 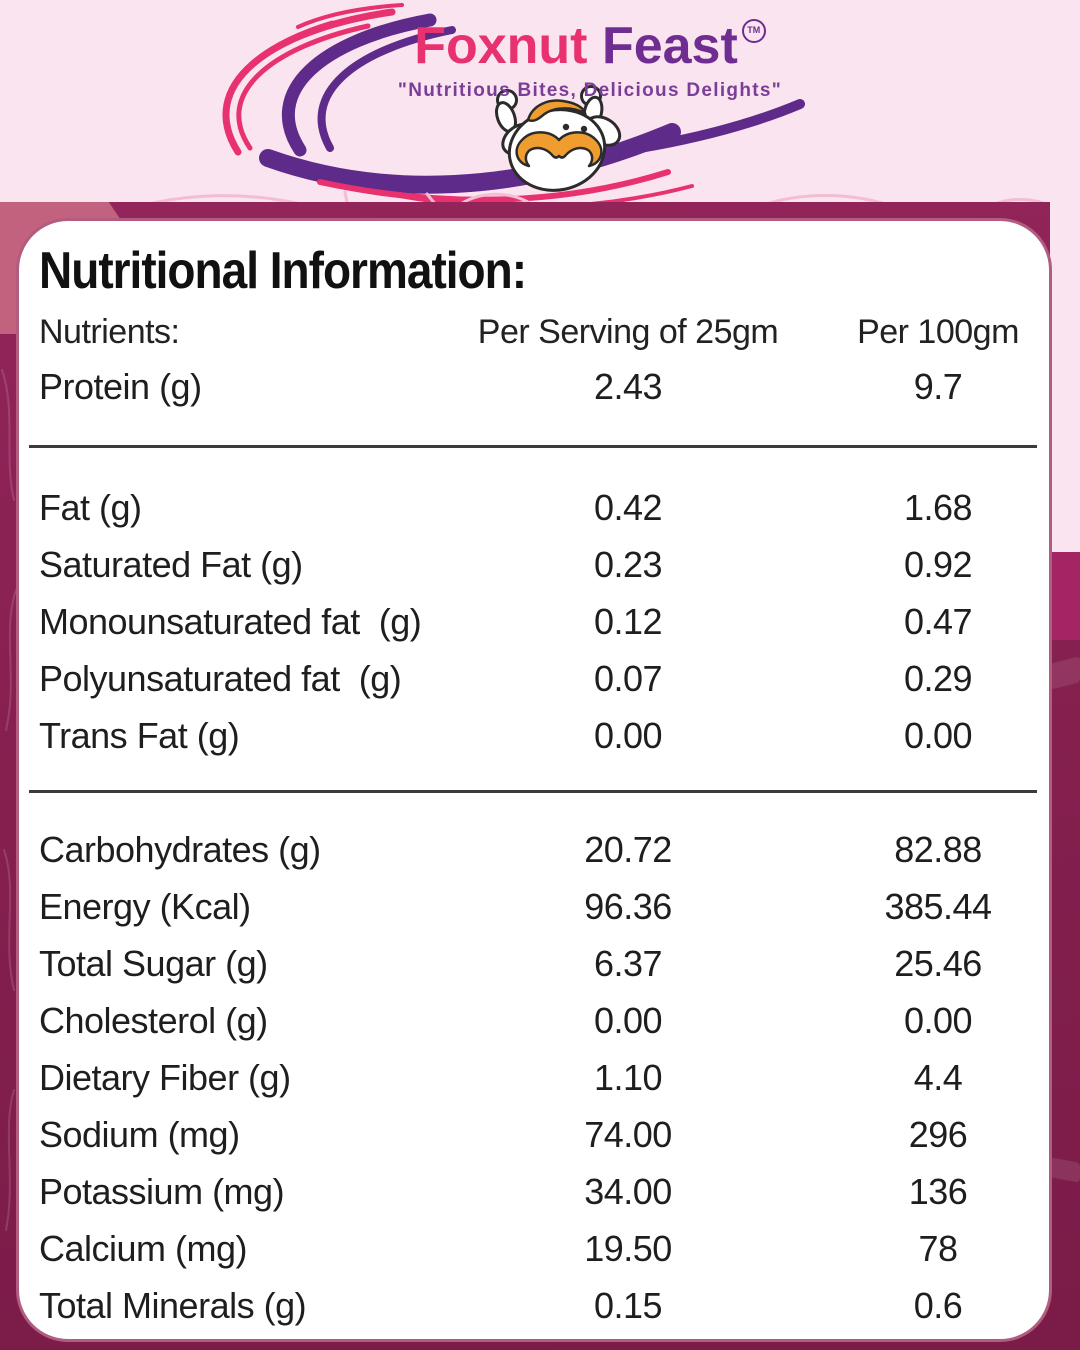 What do you see at coordinates (628, 906) in the screenshot?
I see `value-per-serving: 96.36` at bounding box center [628, 906].